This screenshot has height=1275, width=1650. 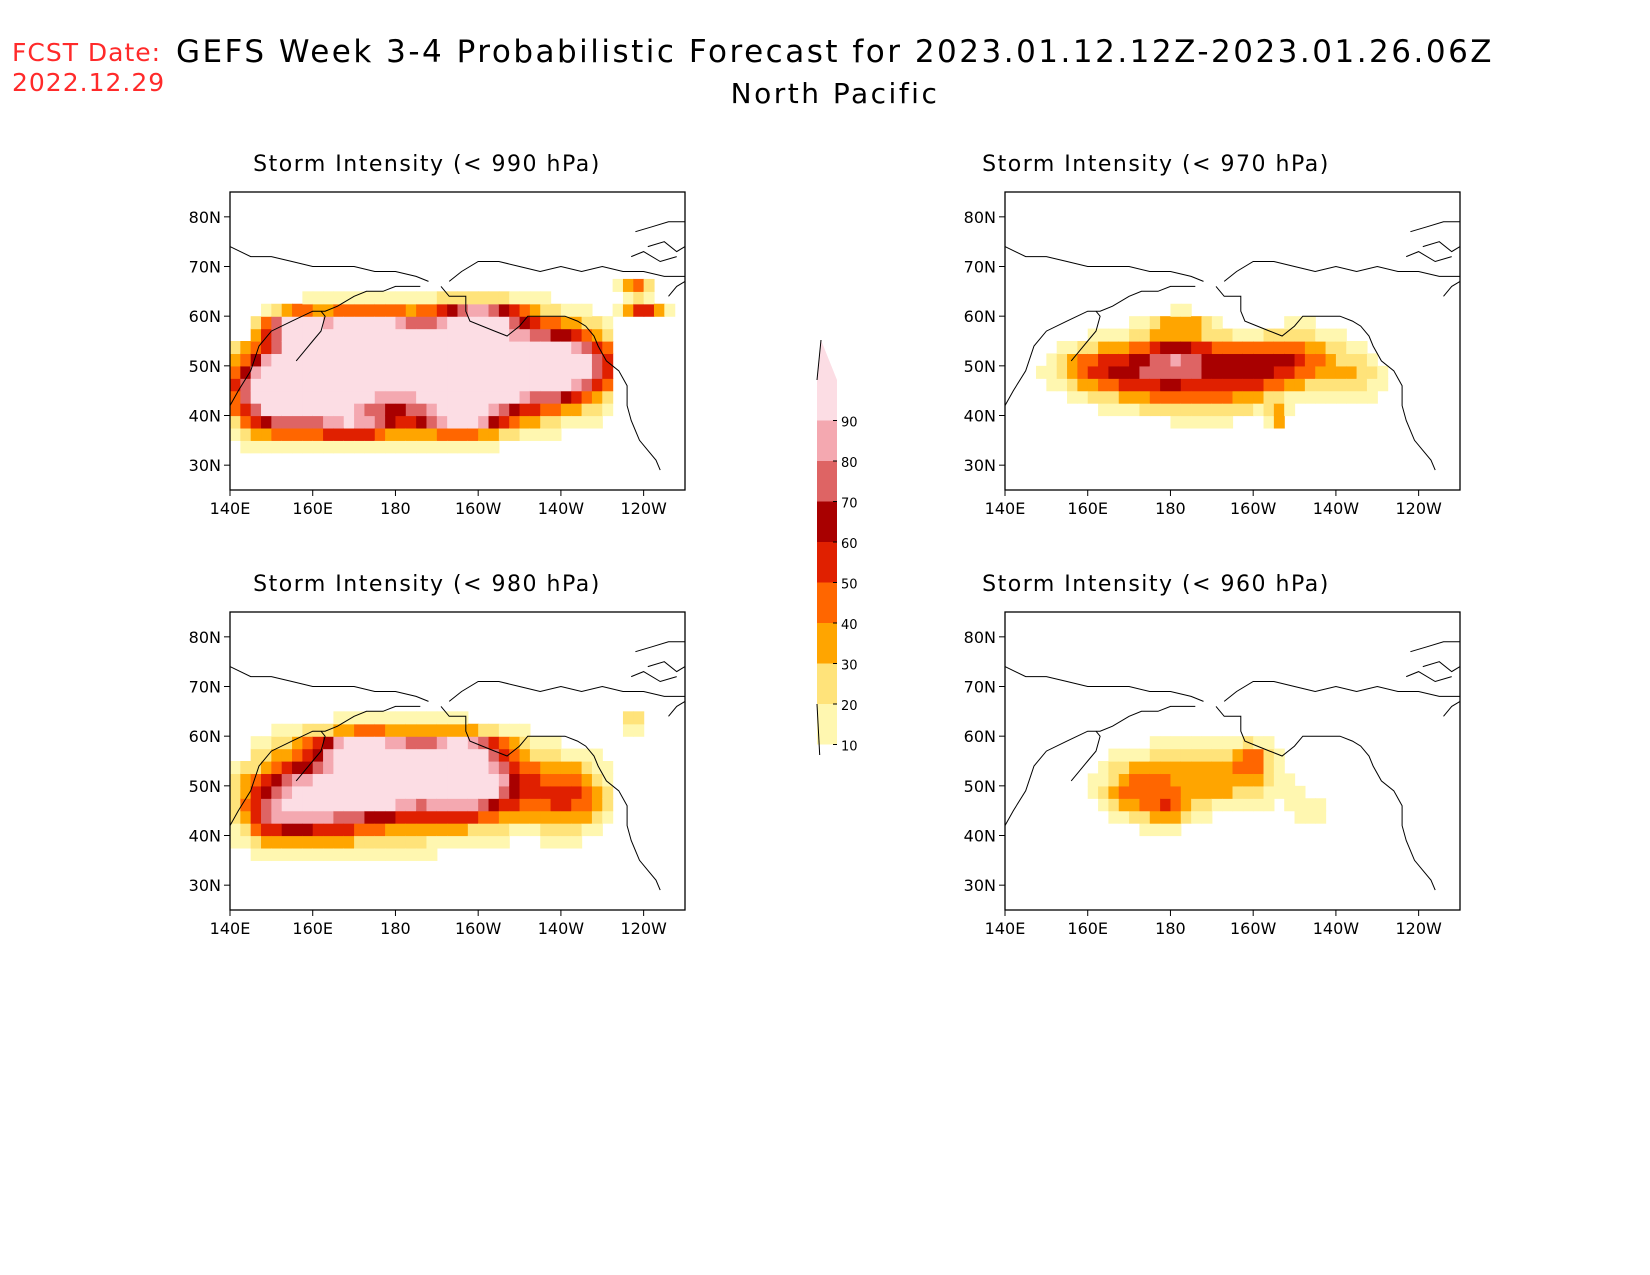 What do you see at coordinates (849, 625) in the screenshot?
I see `colorbar-tick-label: 40` at bounding box center [849, 625].